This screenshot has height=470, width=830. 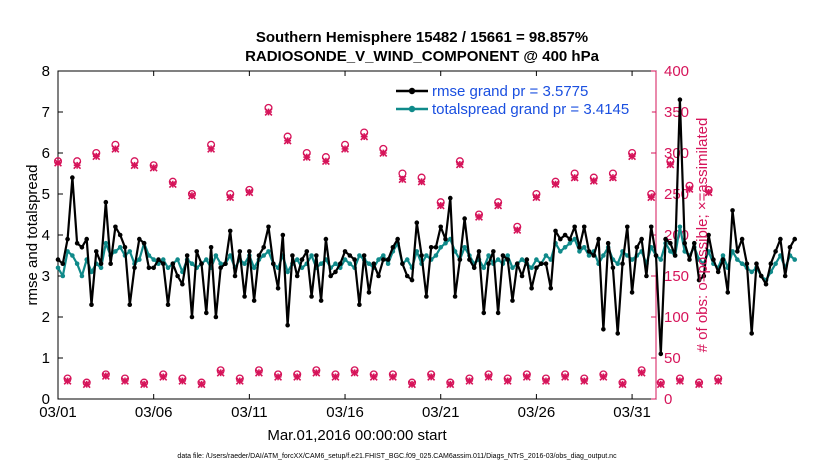 I want to click on x-tick-label: 03/31, so click(x=632, y=412).